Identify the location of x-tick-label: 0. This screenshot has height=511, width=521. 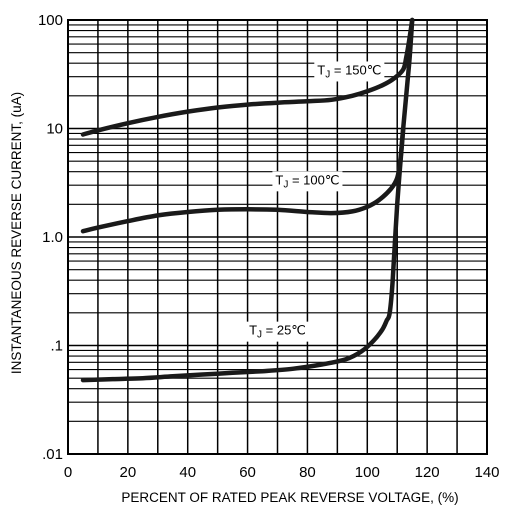
(68, 472).